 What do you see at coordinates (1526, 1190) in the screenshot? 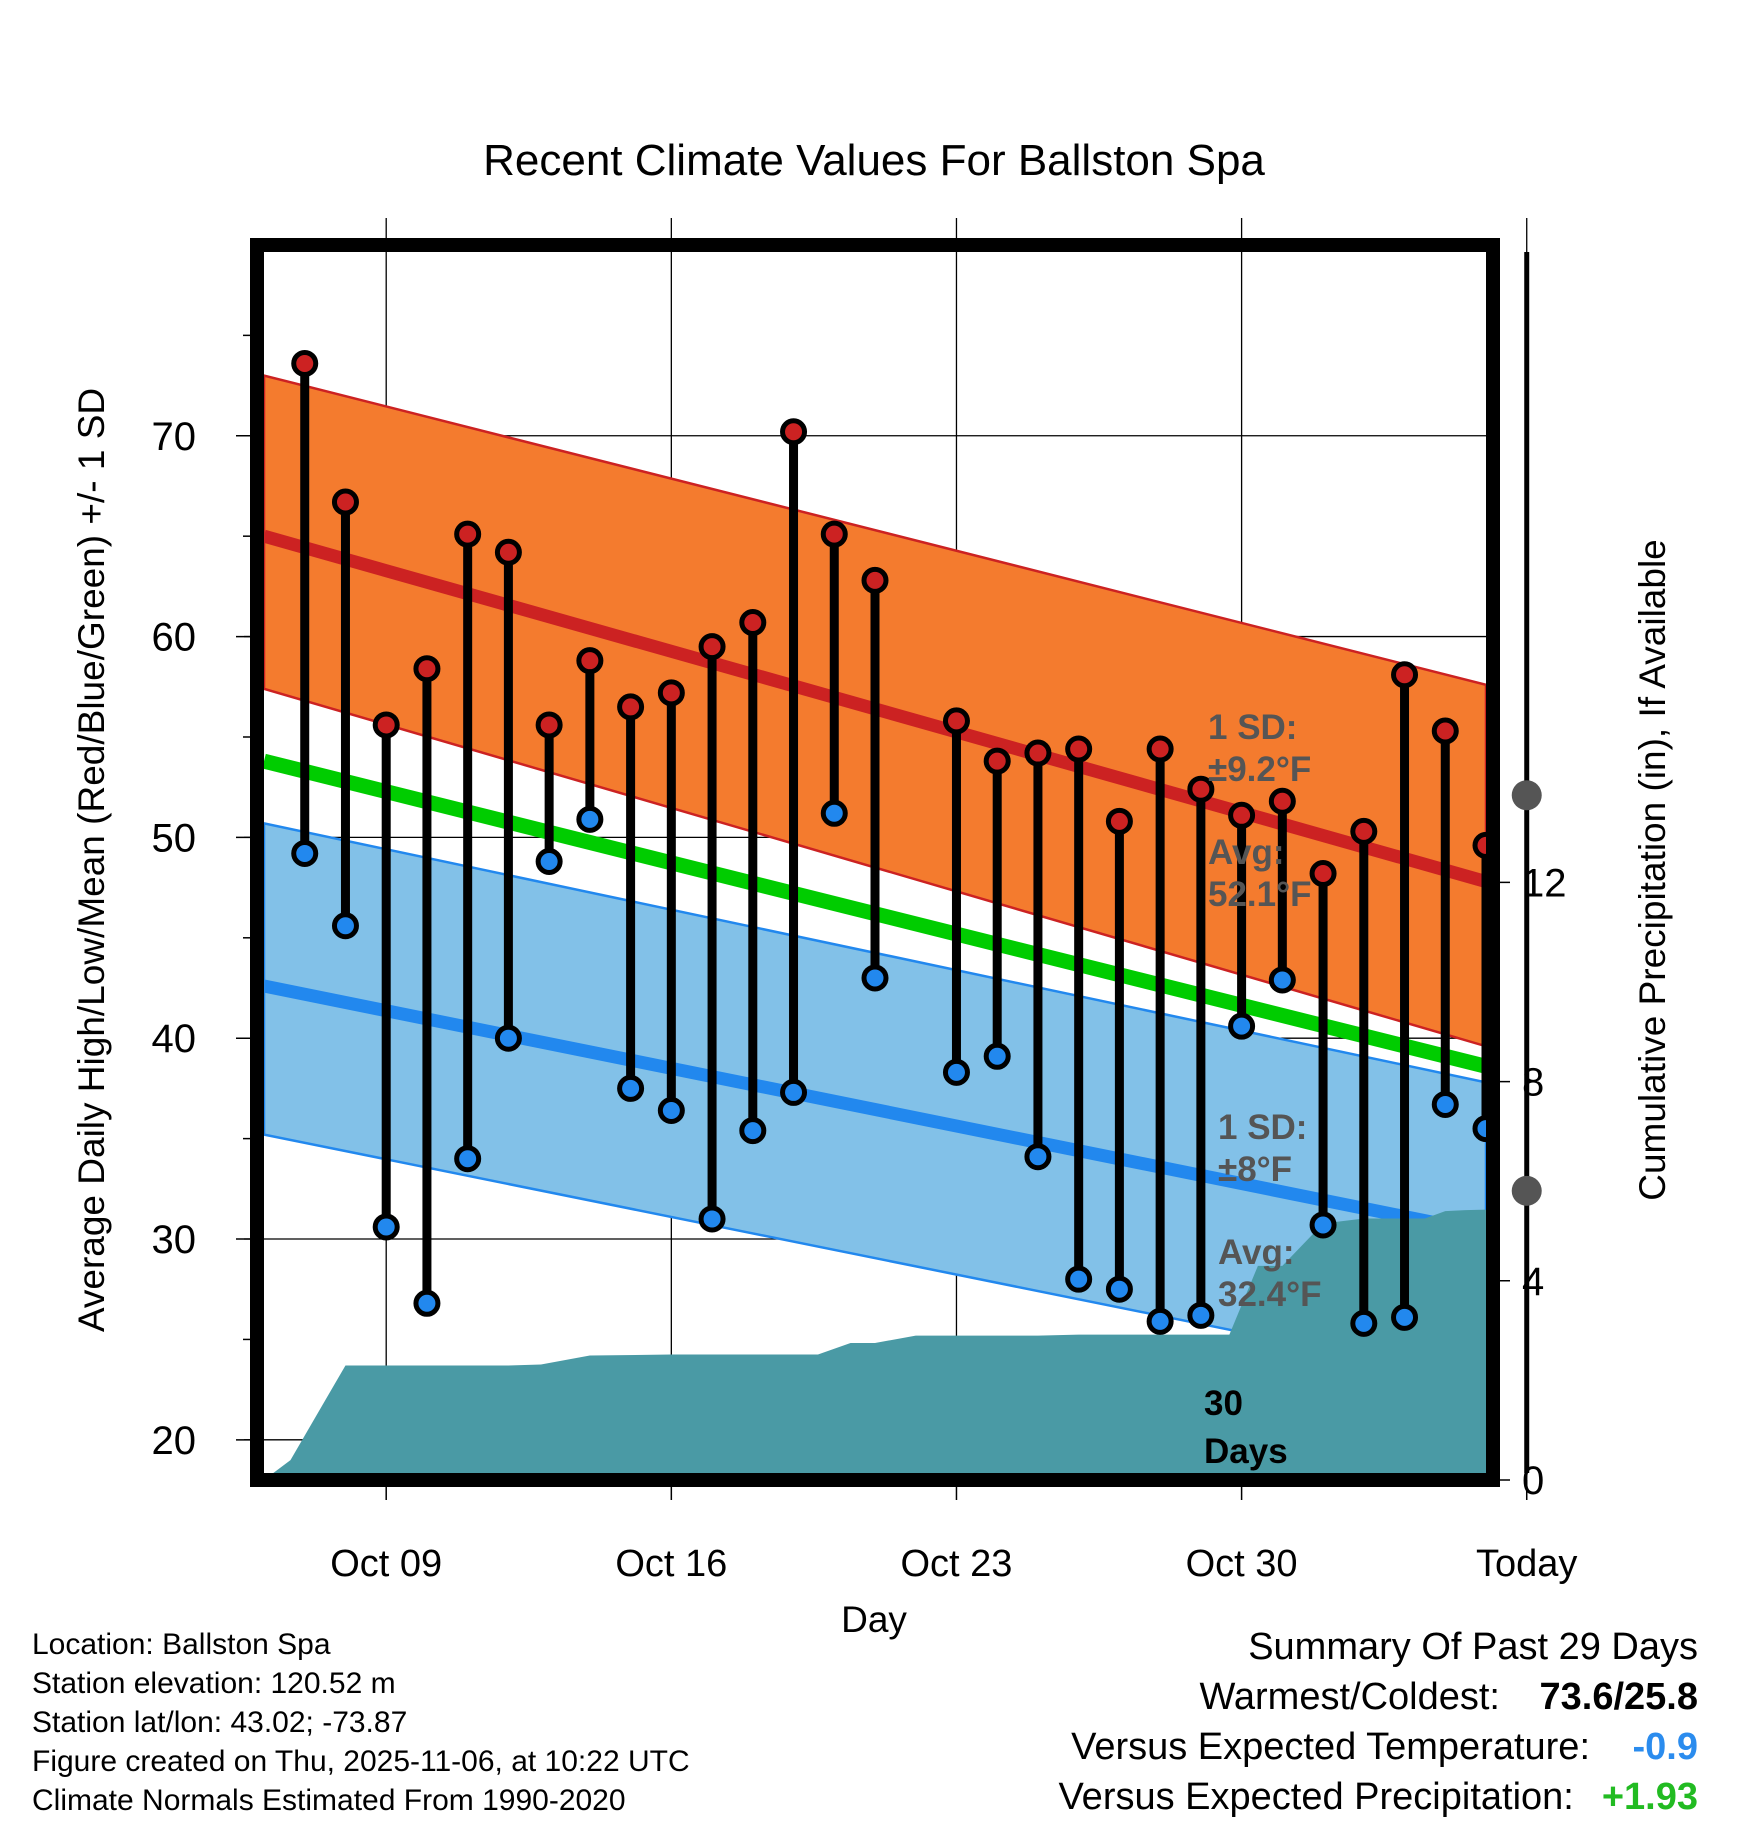
I see `today-low-avg-marker` at bounding box center [1526, 1190].